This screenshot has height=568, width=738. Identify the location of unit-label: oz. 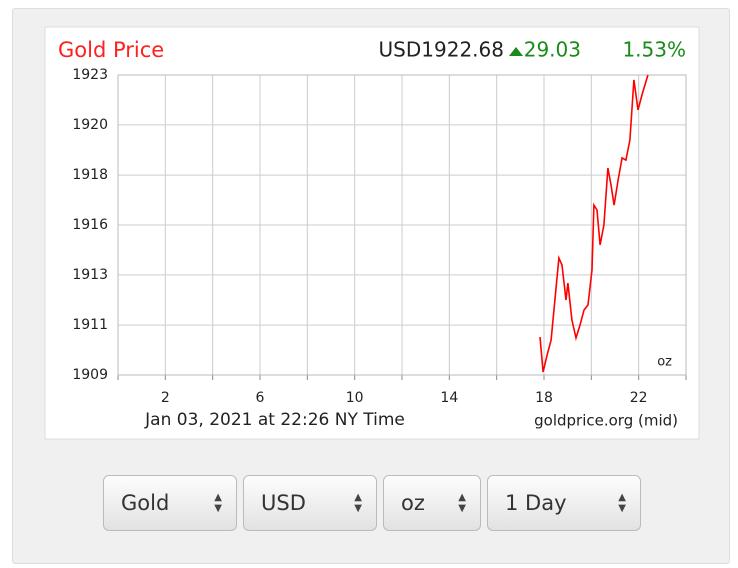
(664, 362).